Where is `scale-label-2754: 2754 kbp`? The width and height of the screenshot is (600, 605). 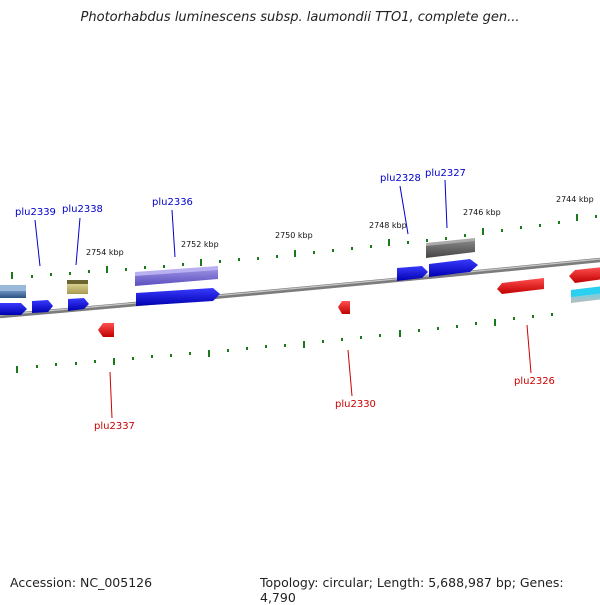 scale-label-2754: 2754 kbp is located at coordinates (105, 252).